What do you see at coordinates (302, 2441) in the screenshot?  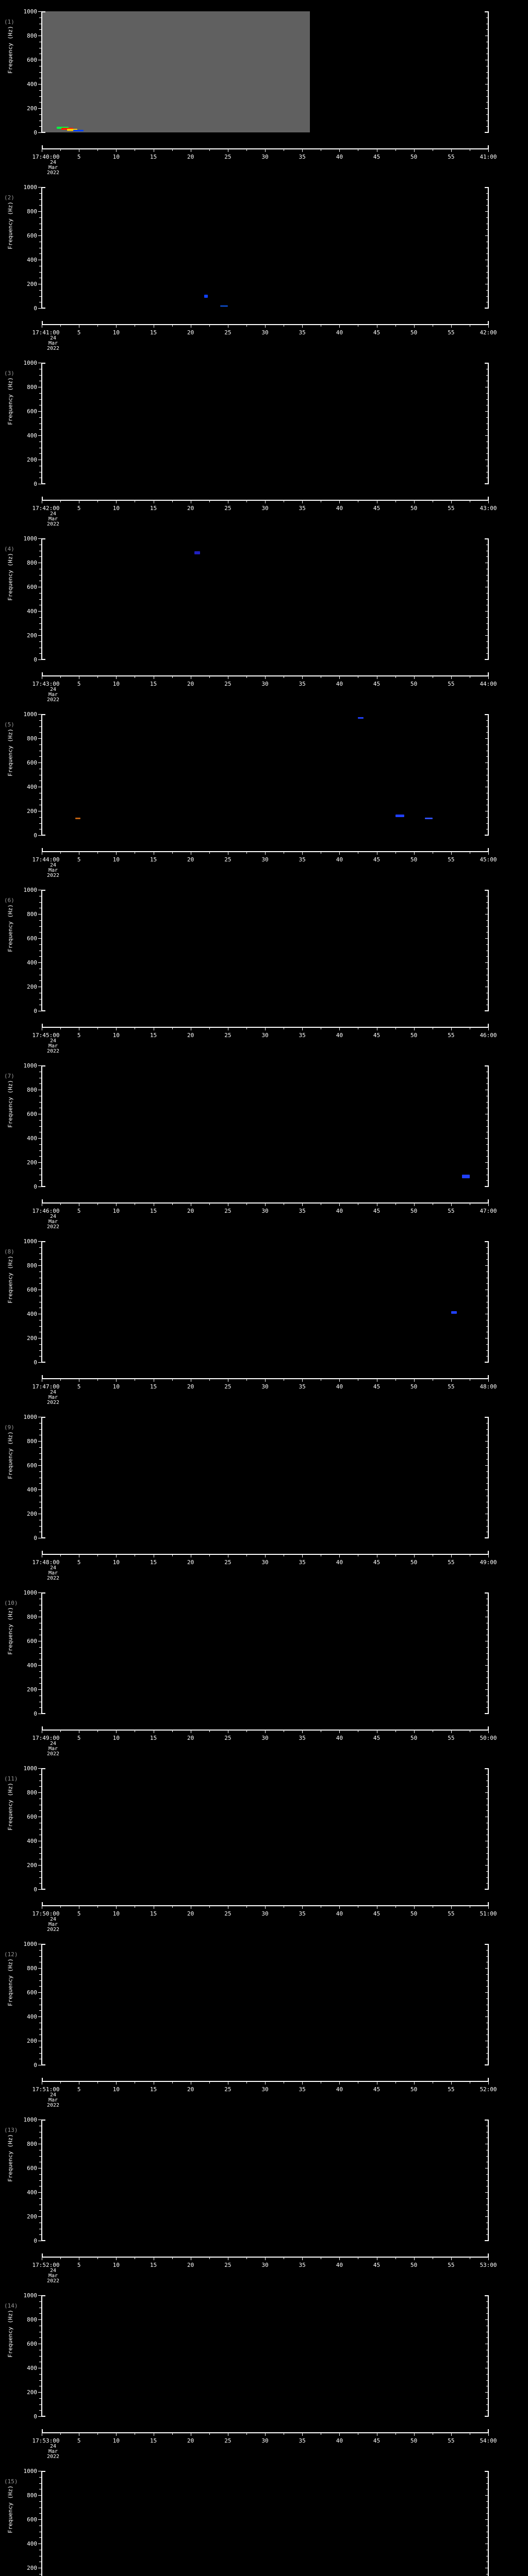 I see `x-tick-label: 35` at bounding box center [302, 2441].